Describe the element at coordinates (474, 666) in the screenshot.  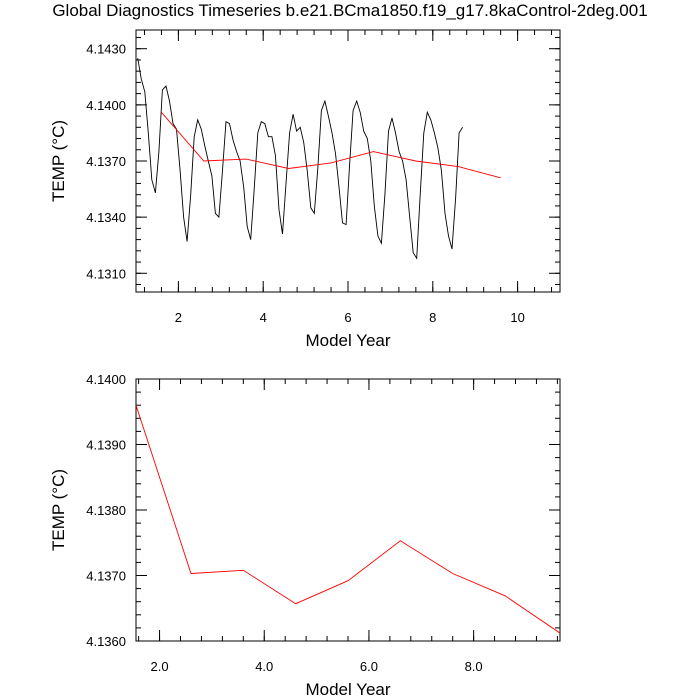
I see `x-tick-label: 8.0` at that location.